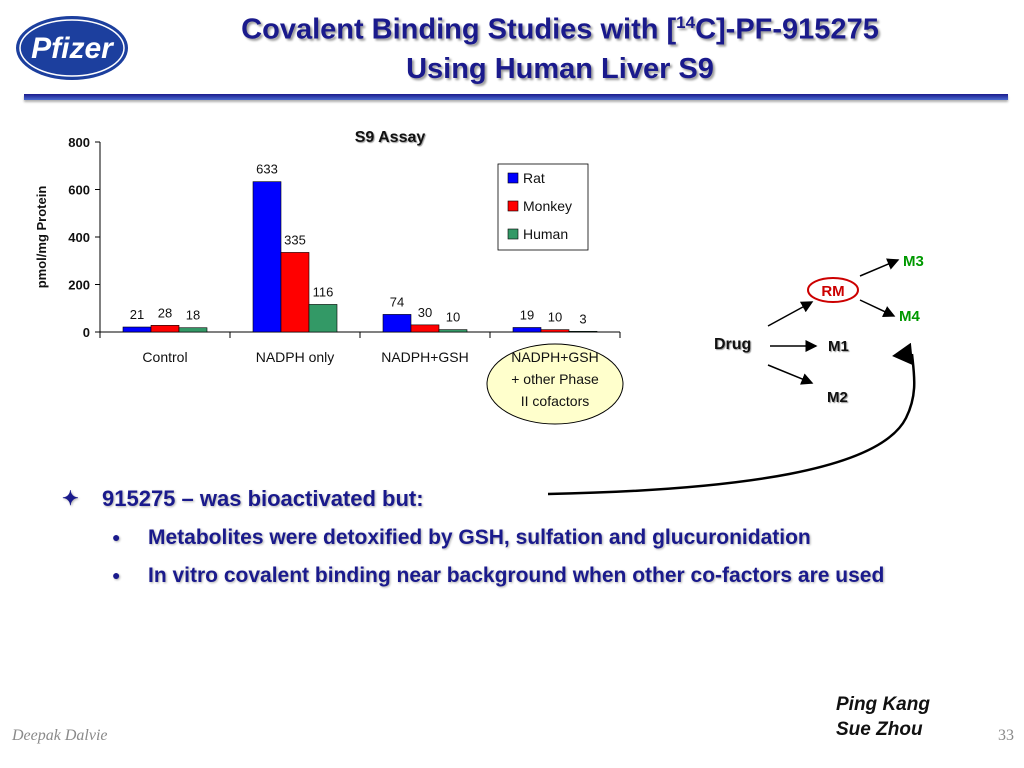 This screenshot has width=1024, height=768. What do you see at coordinates (516, 97) in the screenshot?
I see `title-divider` at bounding box center [516, 97].